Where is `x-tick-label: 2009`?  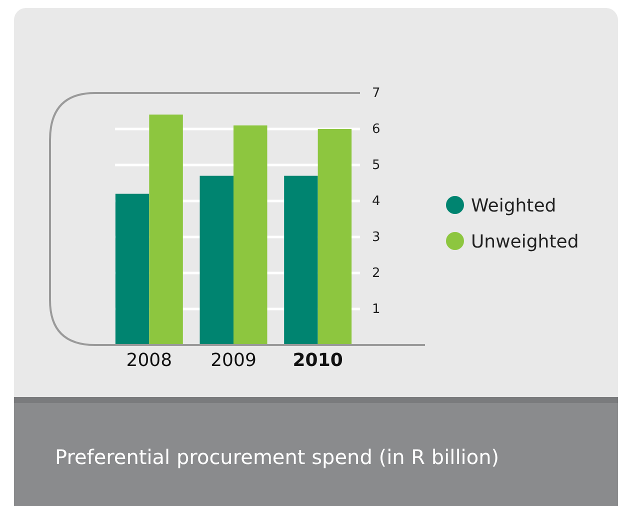 x-tick-label: 2009 is located at coordinates (233, 360).